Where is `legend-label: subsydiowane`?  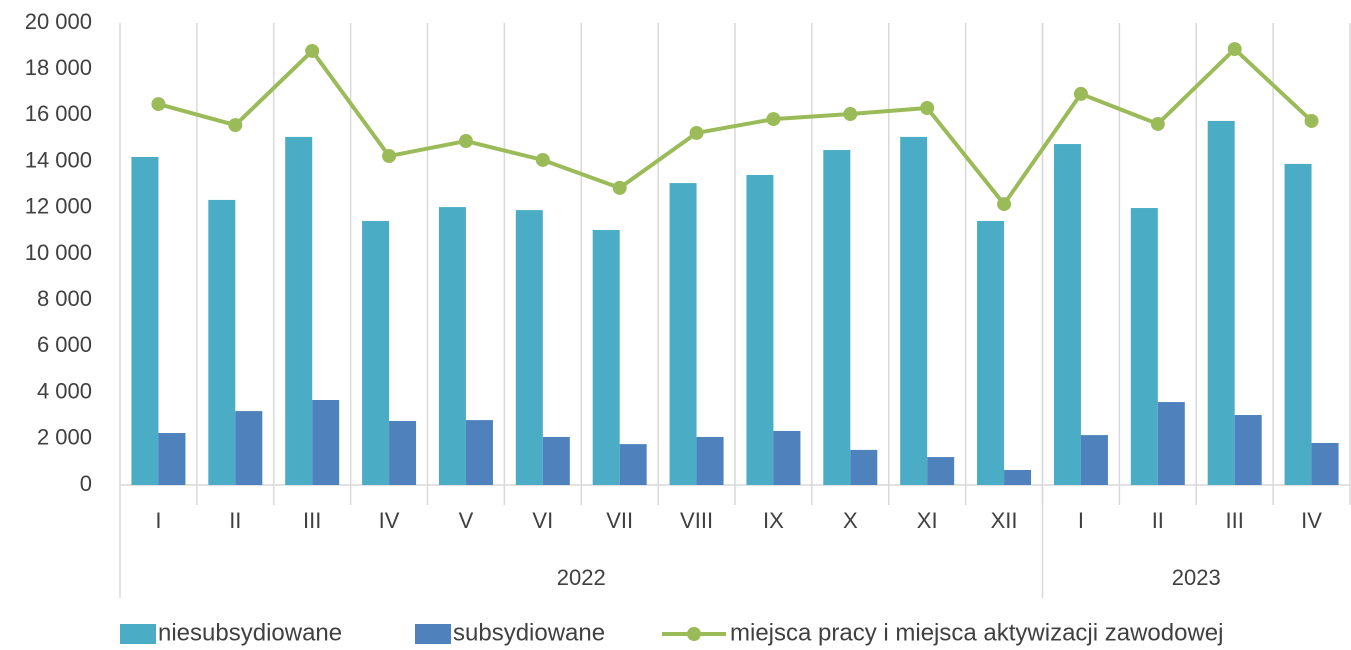 legend-label: subsydiowane is located at coordinates (529, 632).